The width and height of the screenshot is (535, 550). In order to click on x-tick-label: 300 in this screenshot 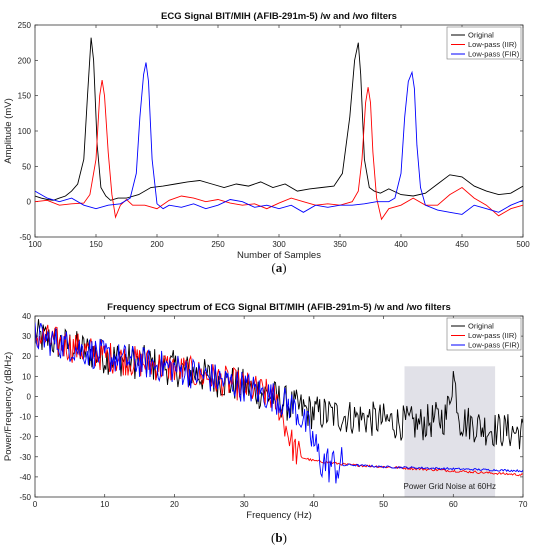, I will do `click(279, 244)`.